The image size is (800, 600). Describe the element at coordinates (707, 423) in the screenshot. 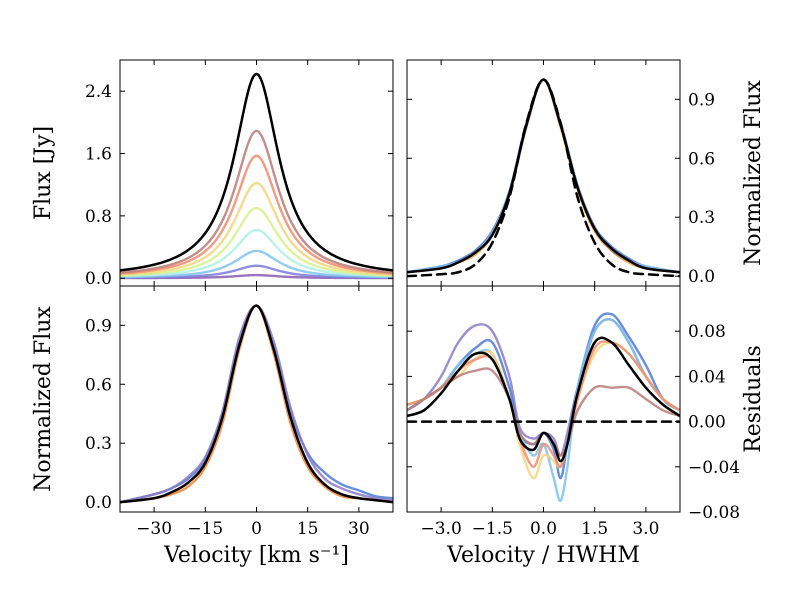

I see `y-tick-label: 0.00` at that location.